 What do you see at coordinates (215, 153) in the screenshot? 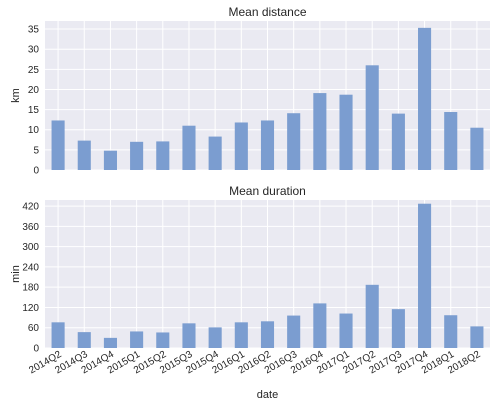
I see `distance-bar-2015q4` at bounding box center [215, 153].